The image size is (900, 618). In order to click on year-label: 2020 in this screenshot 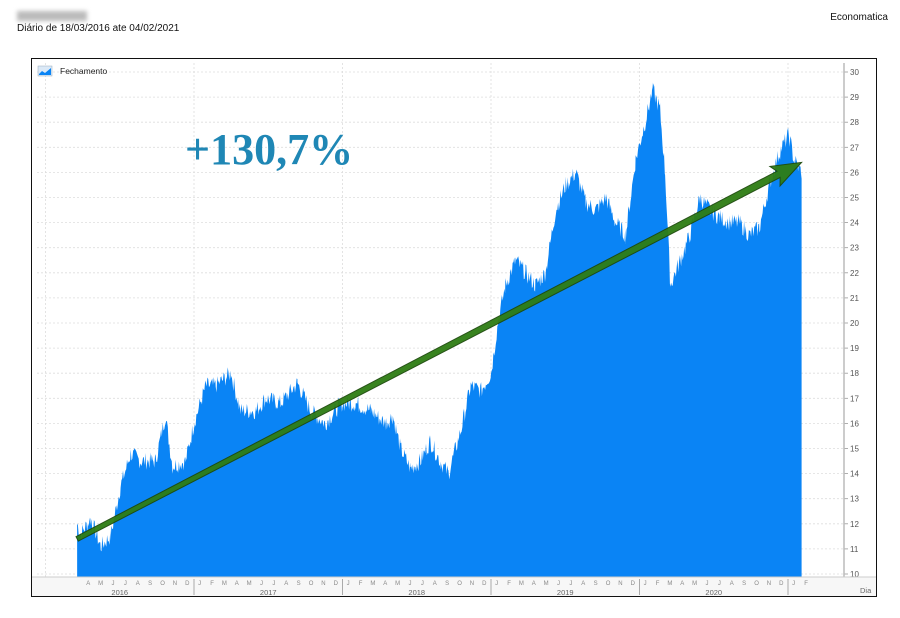, I will do `click(713, 592)`.